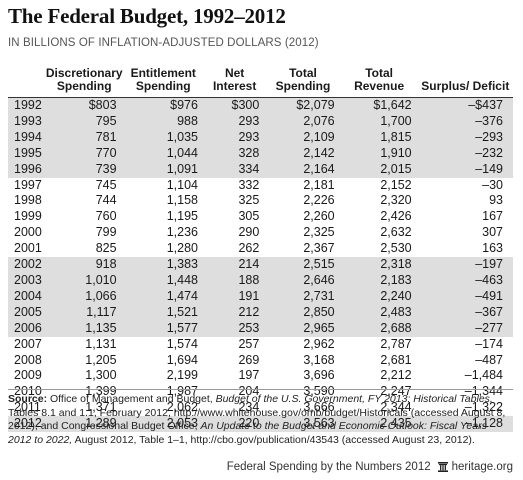  I want to click on cell-total-revenue: 1,815, so click(379, 137).